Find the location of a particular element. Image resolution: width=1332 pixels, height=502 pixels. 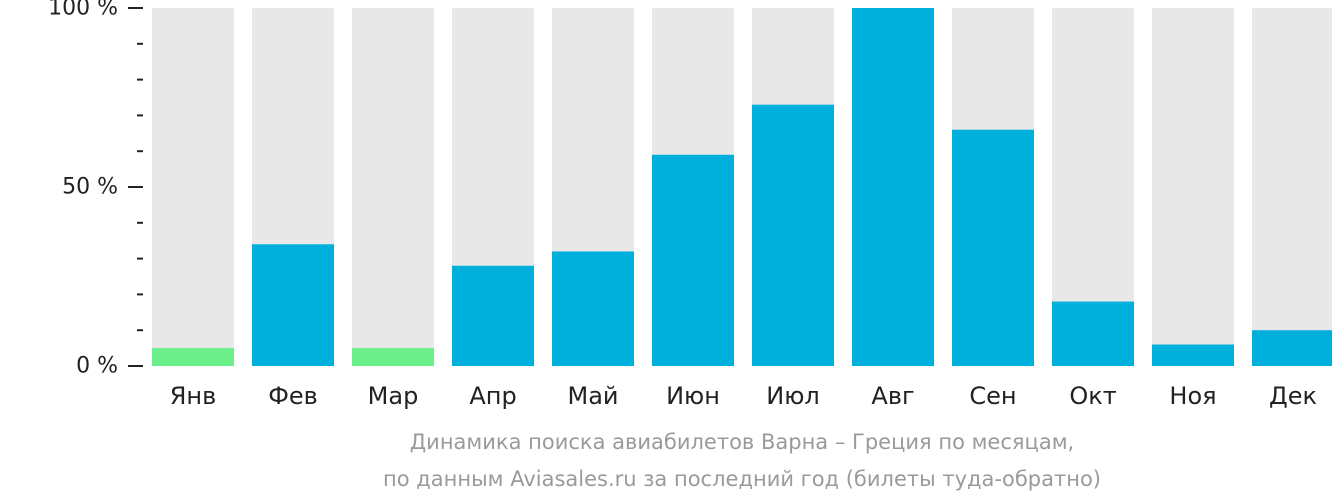

y-tick-label: 100 % is located at coordinates (83, 10).